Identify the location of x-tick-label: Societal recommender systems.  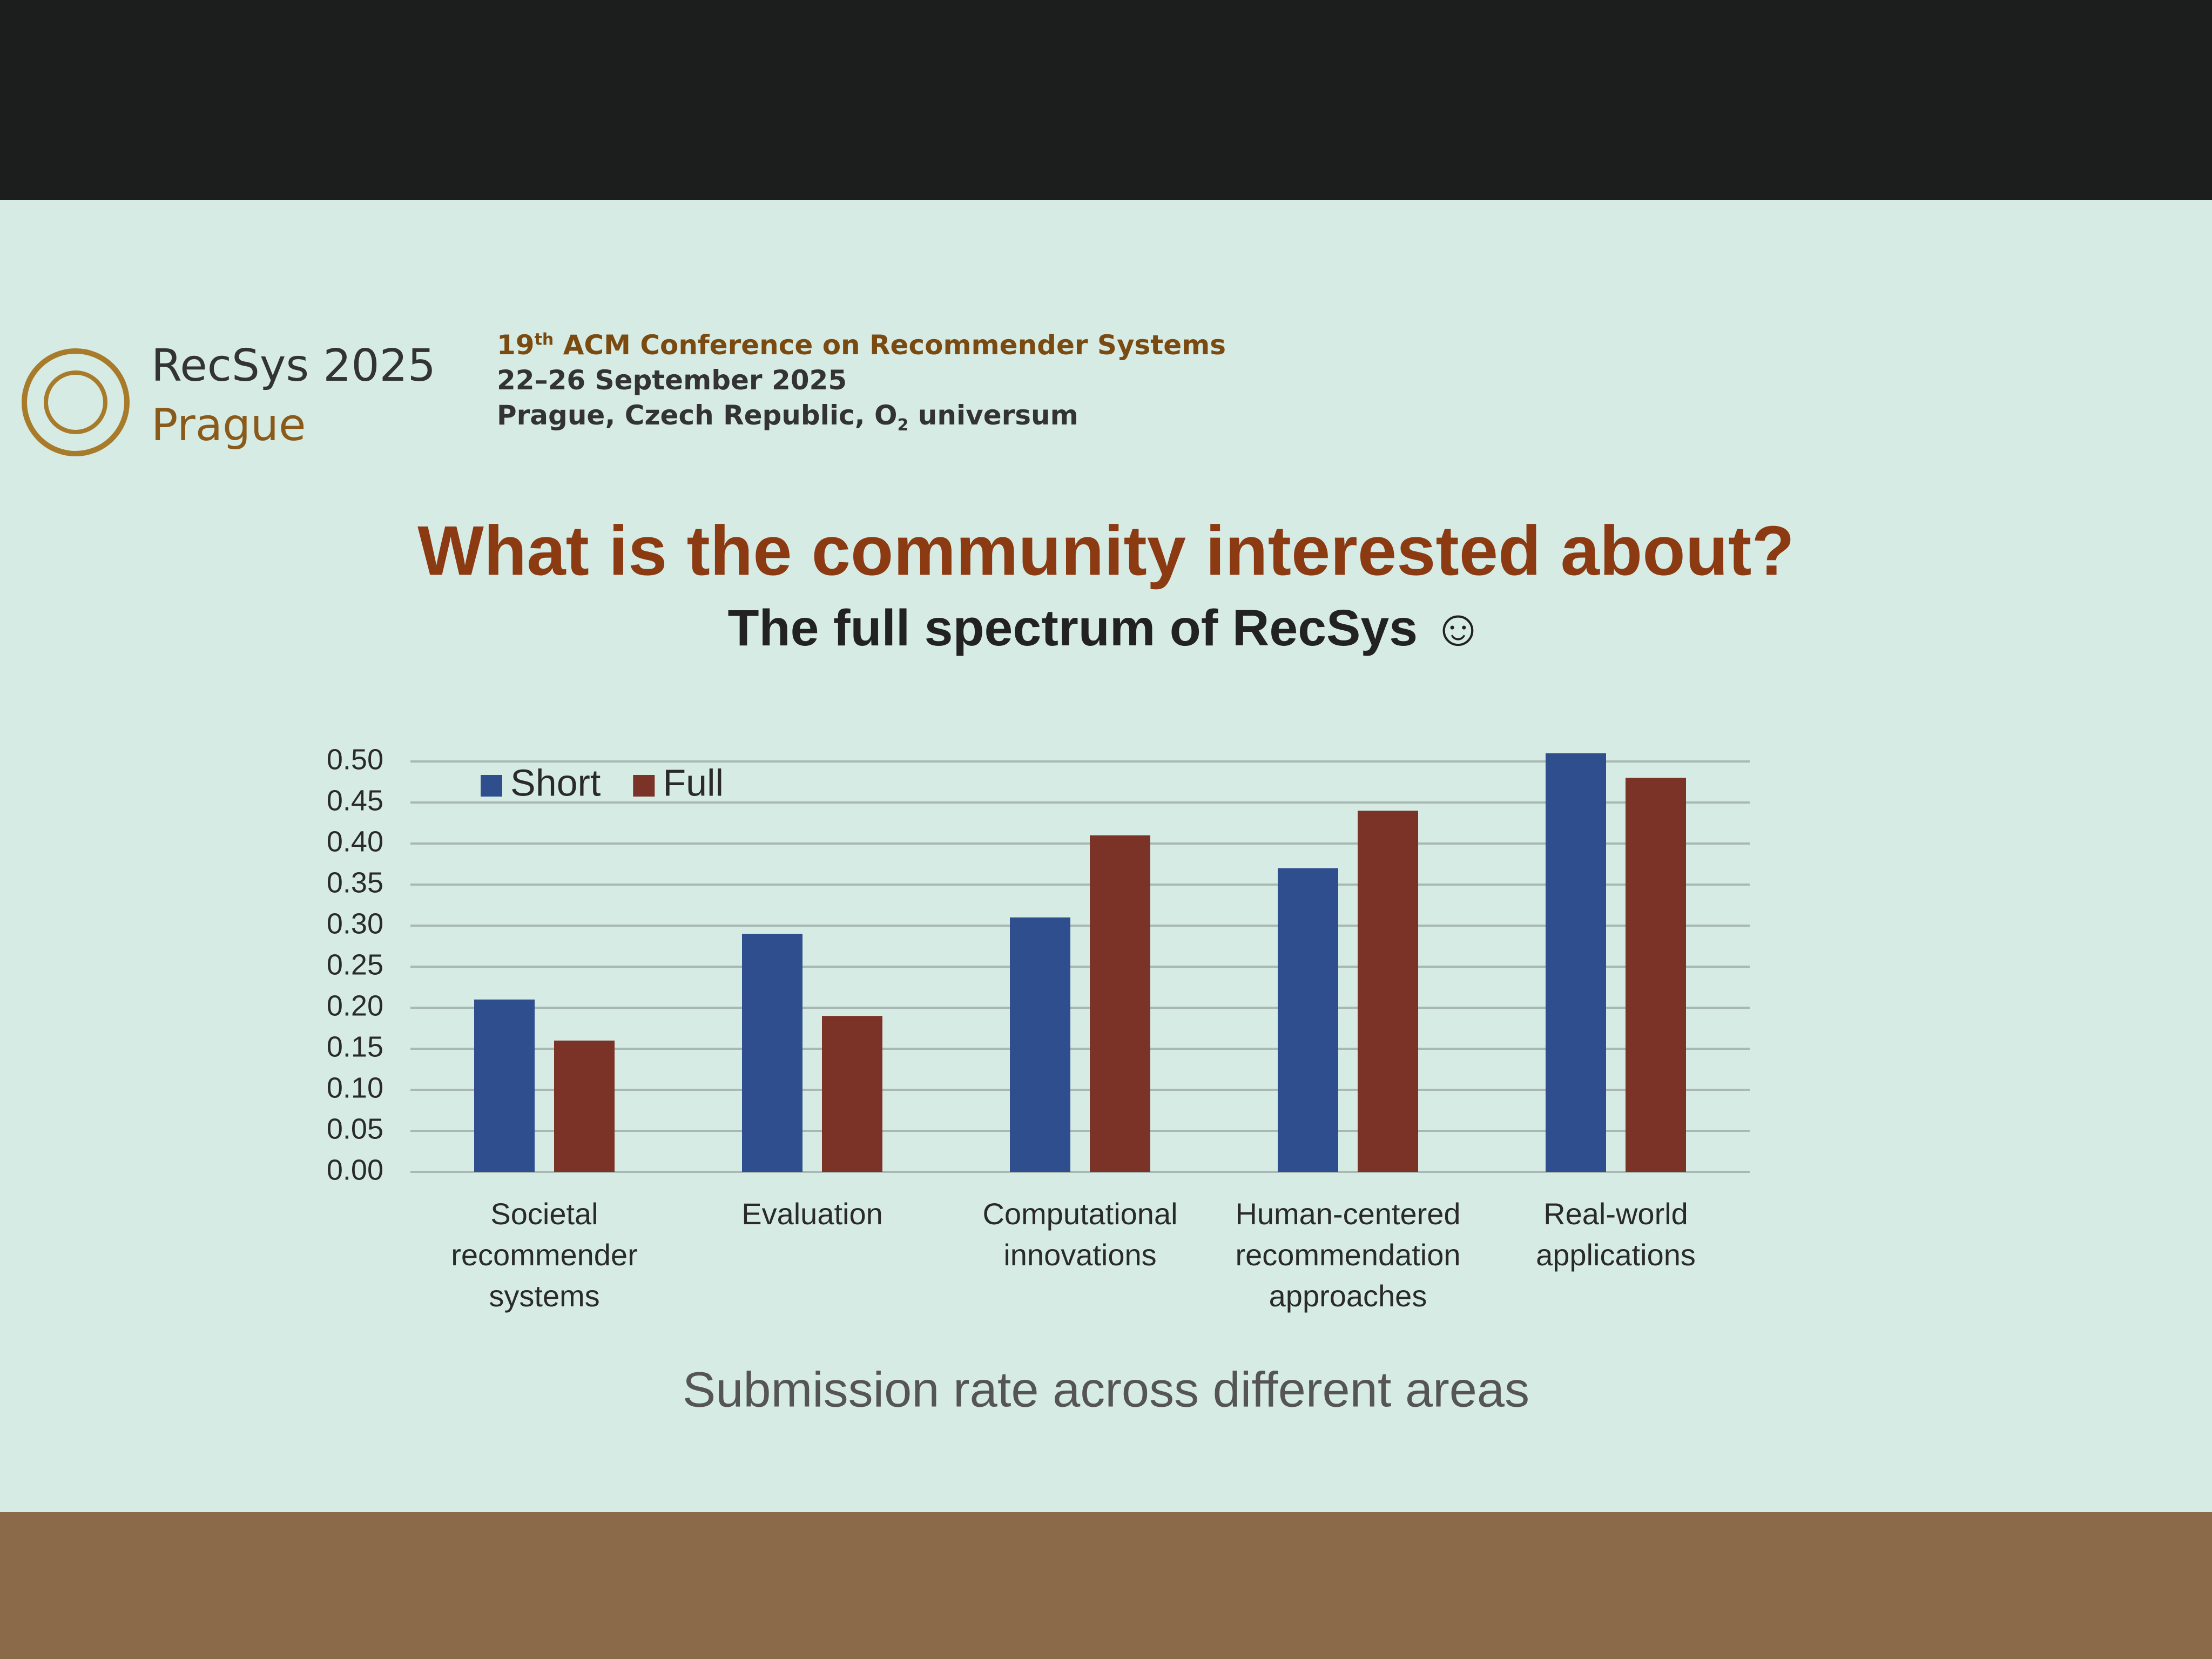
(544, 1255).